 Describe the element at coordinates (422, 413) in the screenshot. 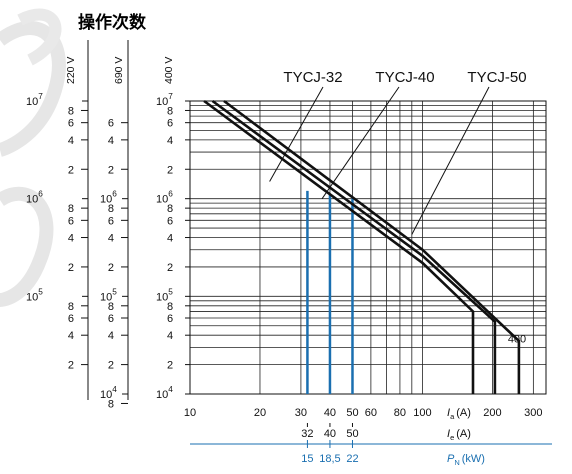

I see `x-tick-label: 100` at that location.